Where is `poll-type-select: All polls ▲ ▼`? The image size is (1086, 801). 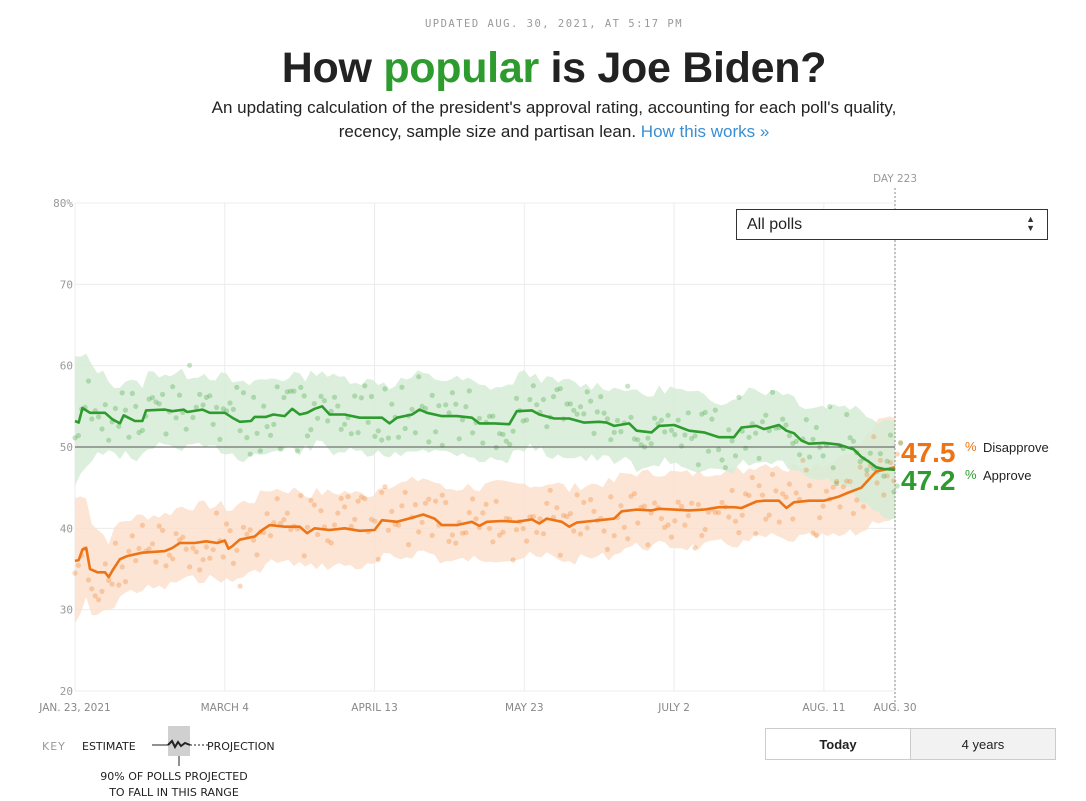 poll-type-select: All polls ▲ ▼ is located at coordinates (892, 224).